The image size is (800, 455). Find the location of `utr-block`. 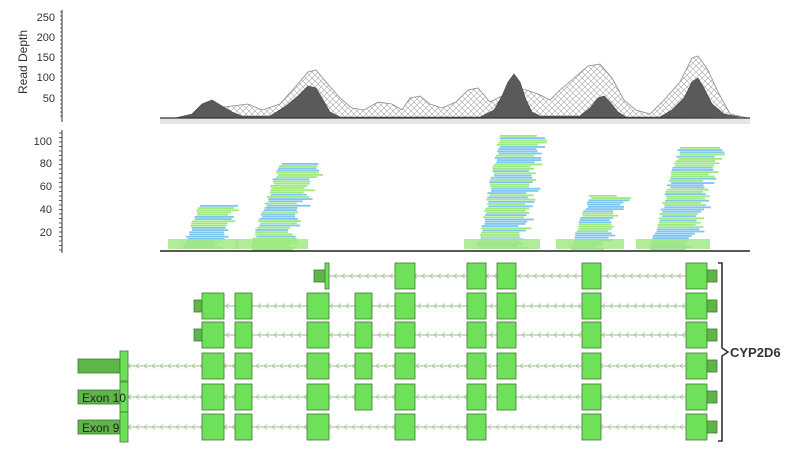

utr-block is located at coordinates (712, 276).